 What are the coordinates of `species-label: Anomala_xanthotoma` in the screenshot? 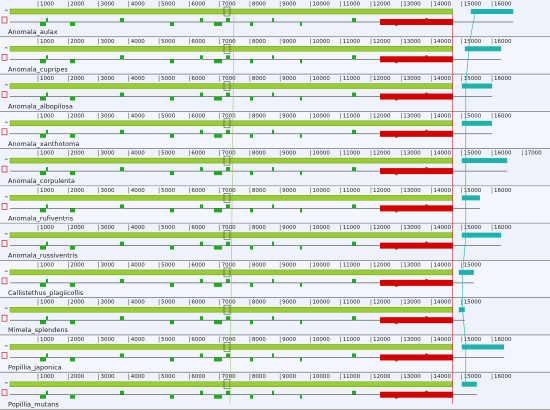 It's located at (43, 144).